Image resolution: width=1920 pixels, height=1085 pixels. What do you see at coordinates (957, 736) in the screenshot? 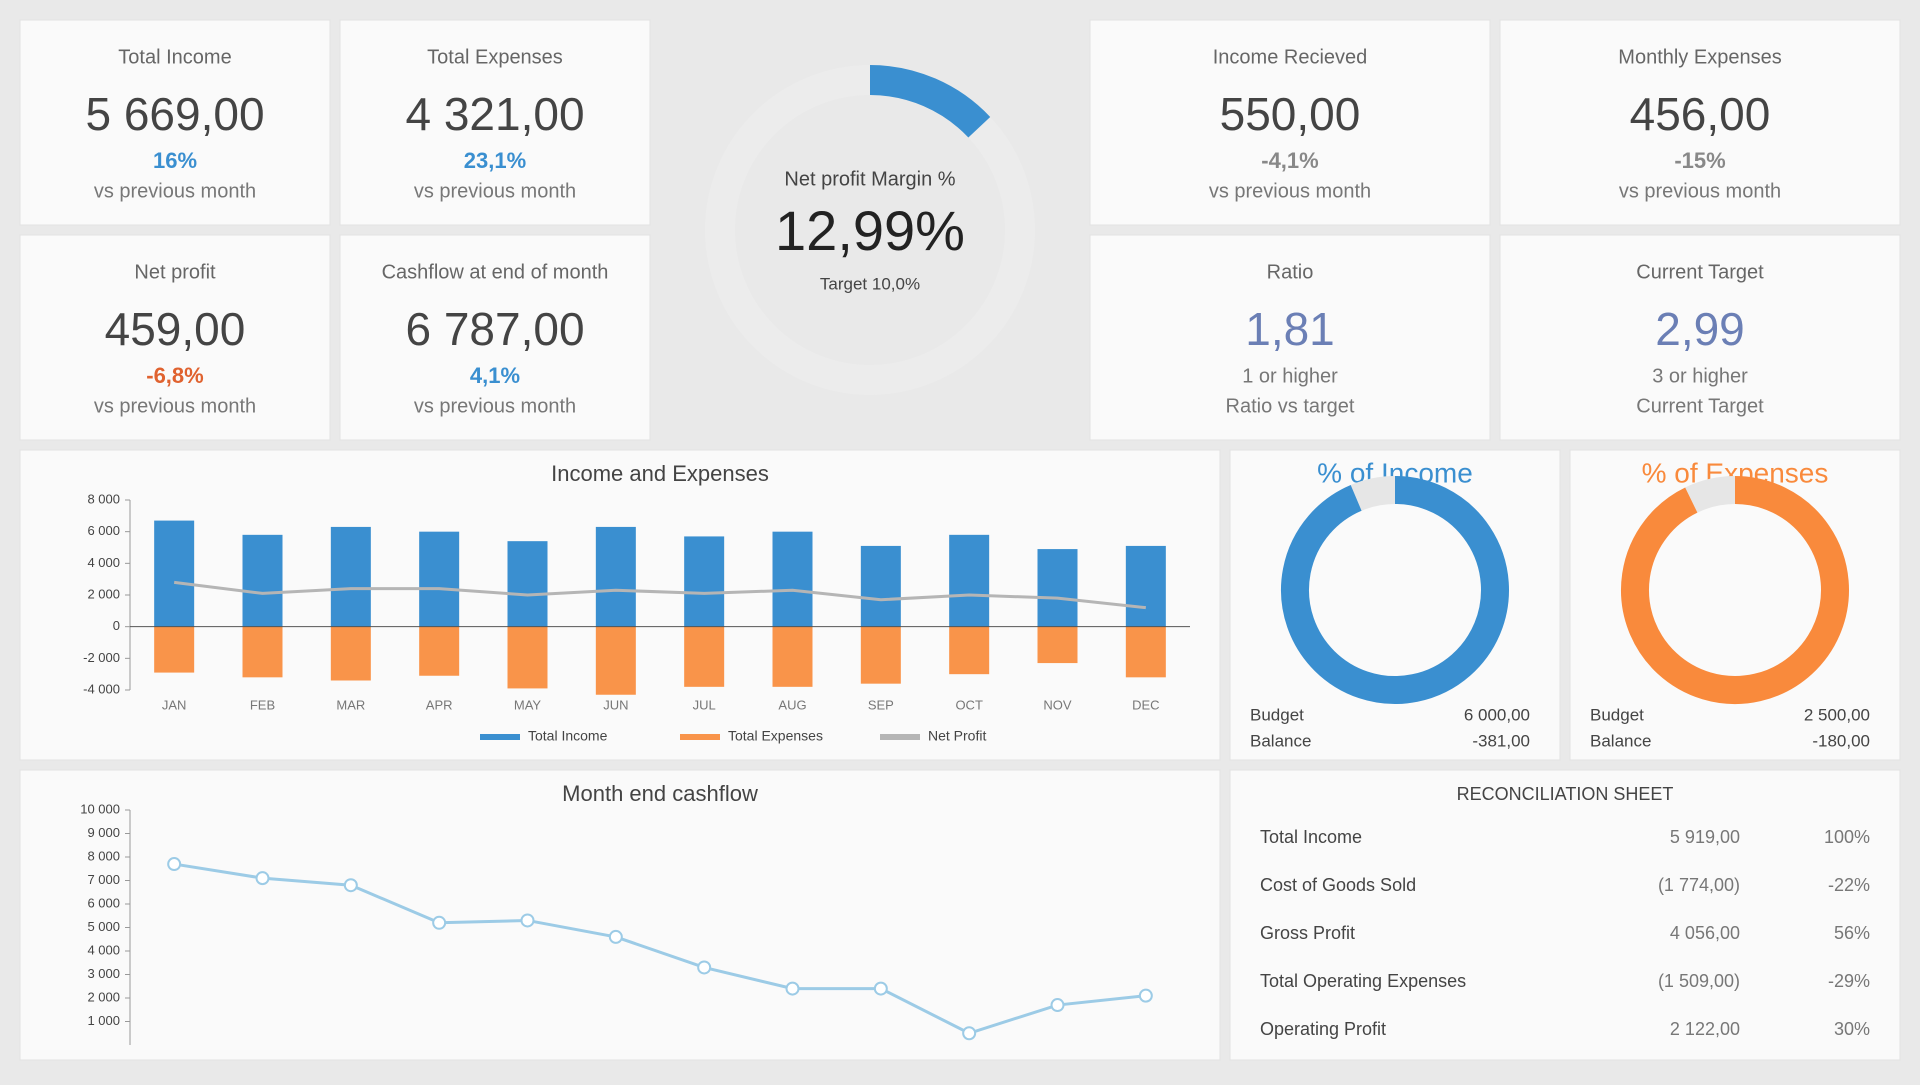
I see `legend-label: Net Profit` at bounding box center [957, 736].